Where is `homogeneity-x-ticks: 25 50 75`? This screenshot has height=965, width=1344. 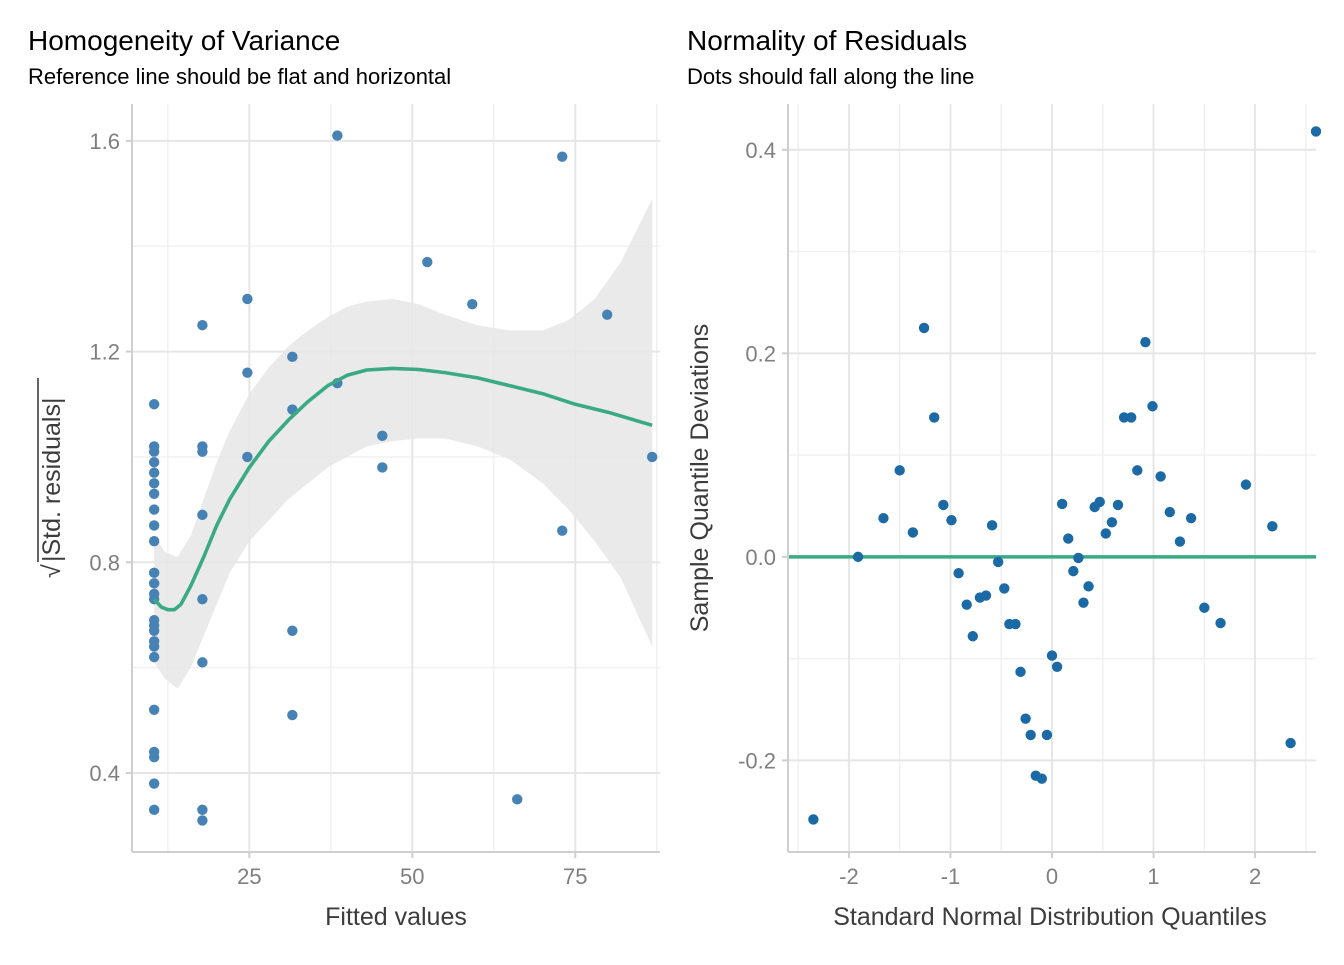 homogeneity-x-ticks: 25 50 75 is located at coordinates (412, 870).